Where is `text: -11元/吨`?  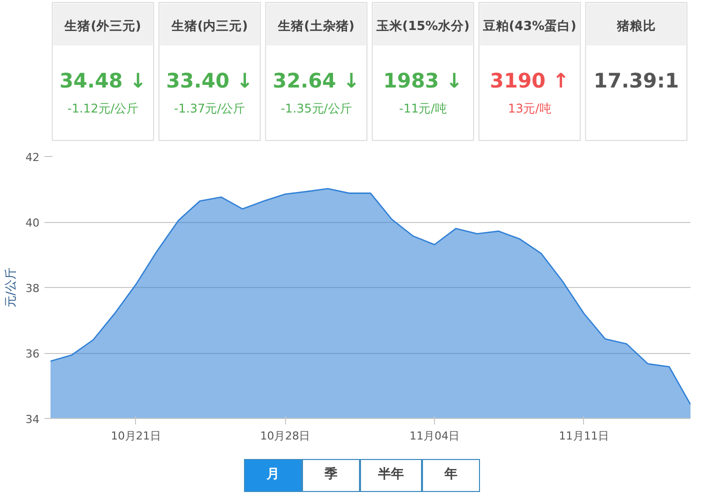
text: -11元/吨 is located at coordinates (423, 109).